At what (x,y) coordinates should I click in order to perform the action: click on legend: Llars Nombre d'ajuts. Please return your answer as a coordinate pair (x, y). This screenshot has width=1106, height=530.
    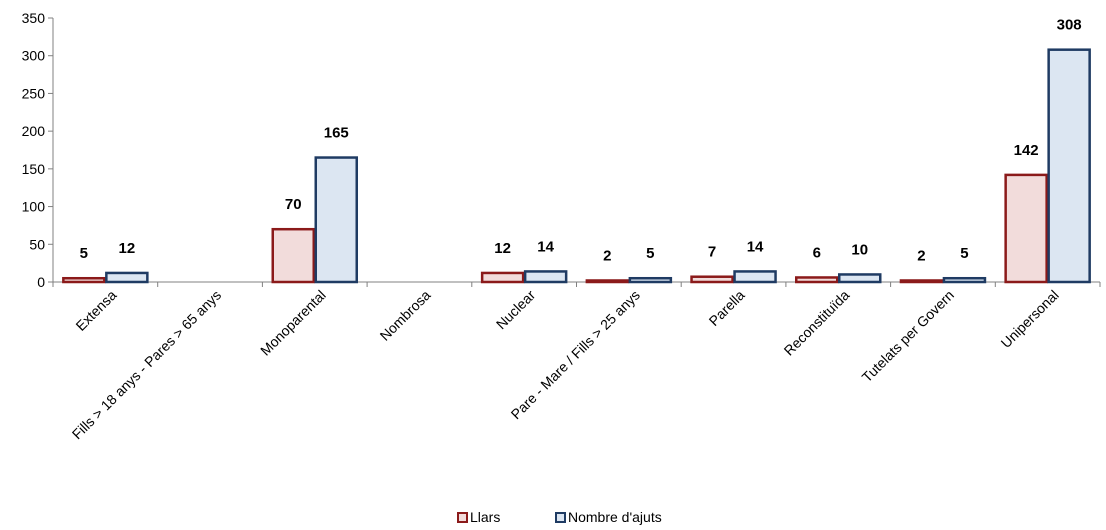
    Looking at the image, I should click on (559, 517).